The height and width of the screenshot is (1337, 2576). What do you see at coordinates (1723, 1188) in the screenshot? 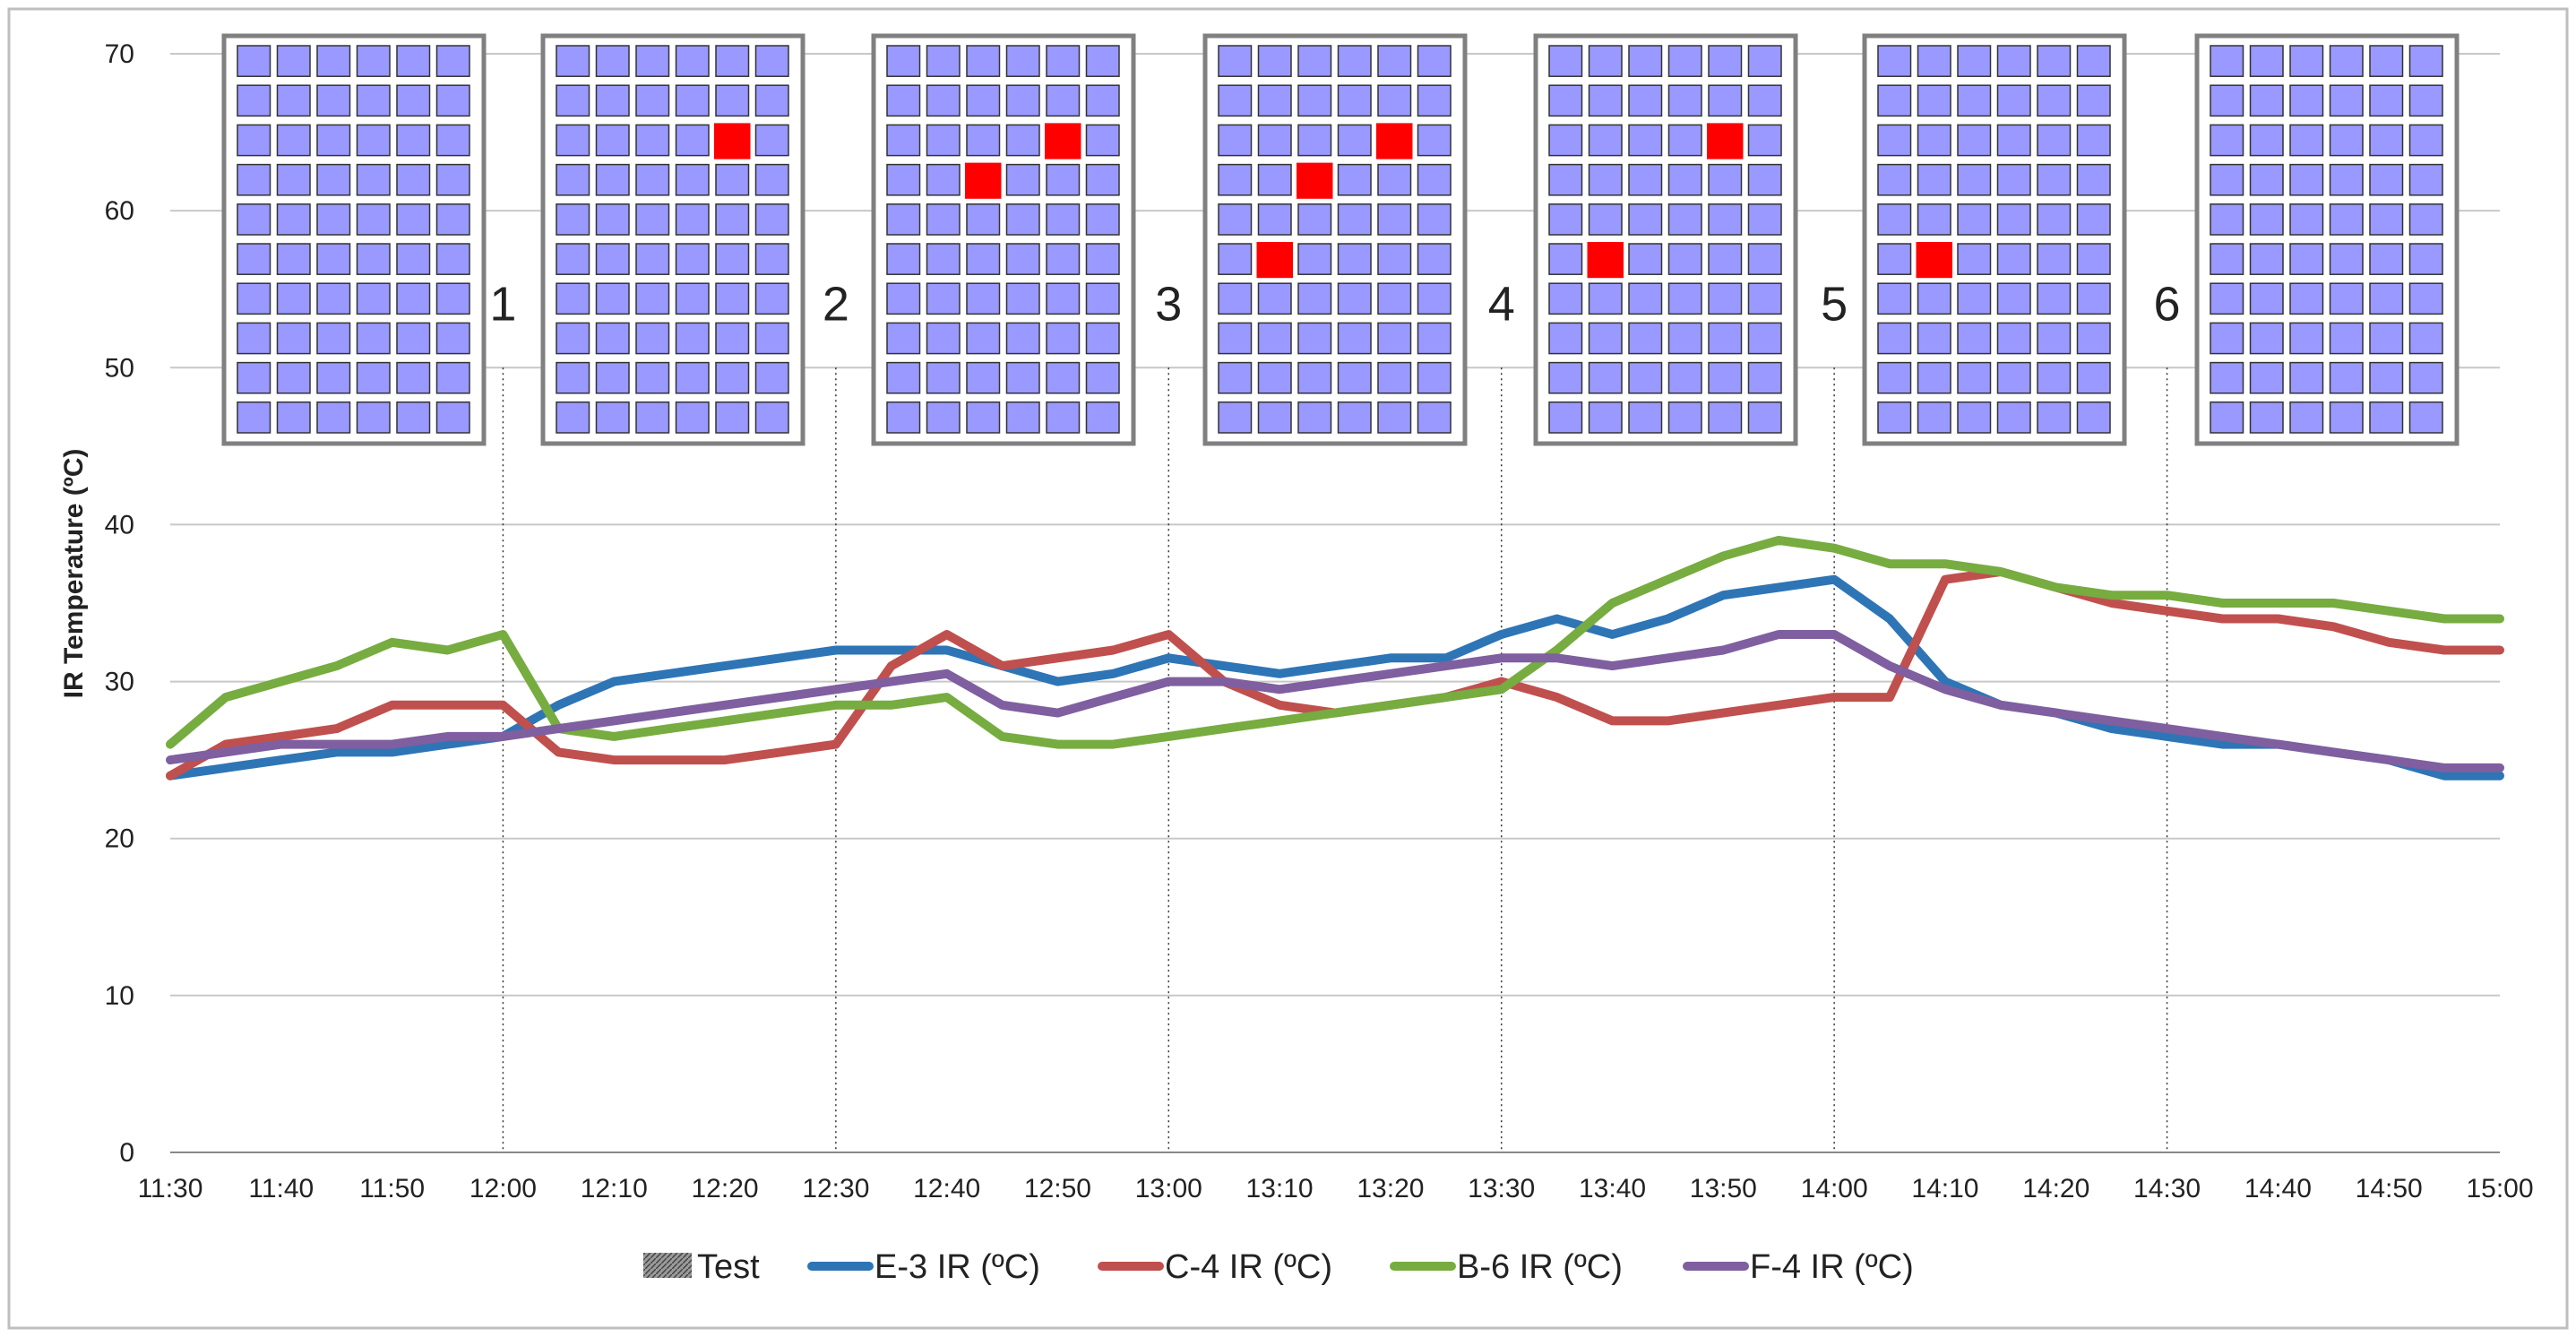
I see `x-tick-label: 13:50` at bounding box center [1723, 1188].